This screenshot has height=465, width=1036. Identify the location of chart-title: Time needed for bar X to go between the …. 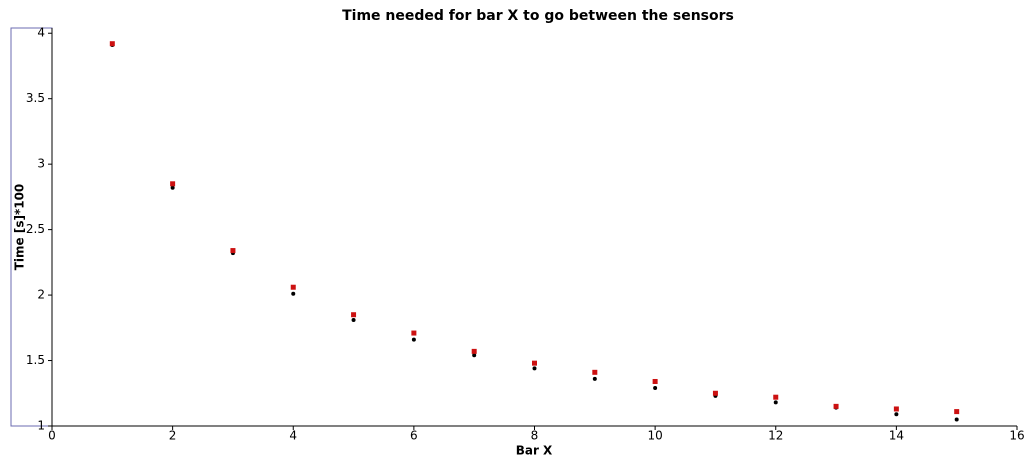
(538, 16).